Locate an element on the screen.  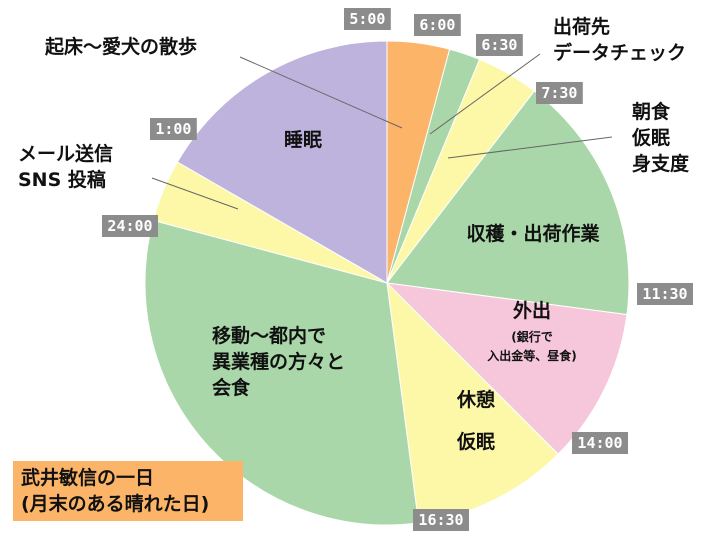
chart-title-line-0: 武井敏信の一日 is located at coordinates (87, 477).